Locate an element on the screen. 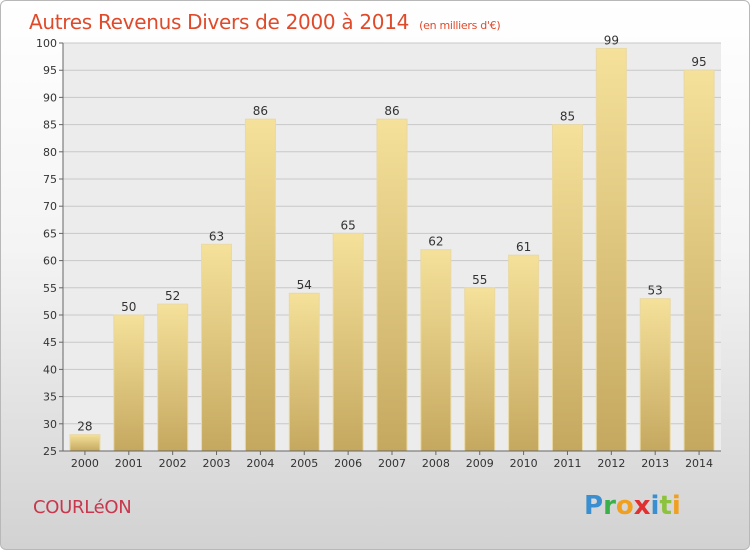 Image resolution: width=750 pixels, height=550 pixels. y-tick-label: 25 is located at coordinates (50, 451).